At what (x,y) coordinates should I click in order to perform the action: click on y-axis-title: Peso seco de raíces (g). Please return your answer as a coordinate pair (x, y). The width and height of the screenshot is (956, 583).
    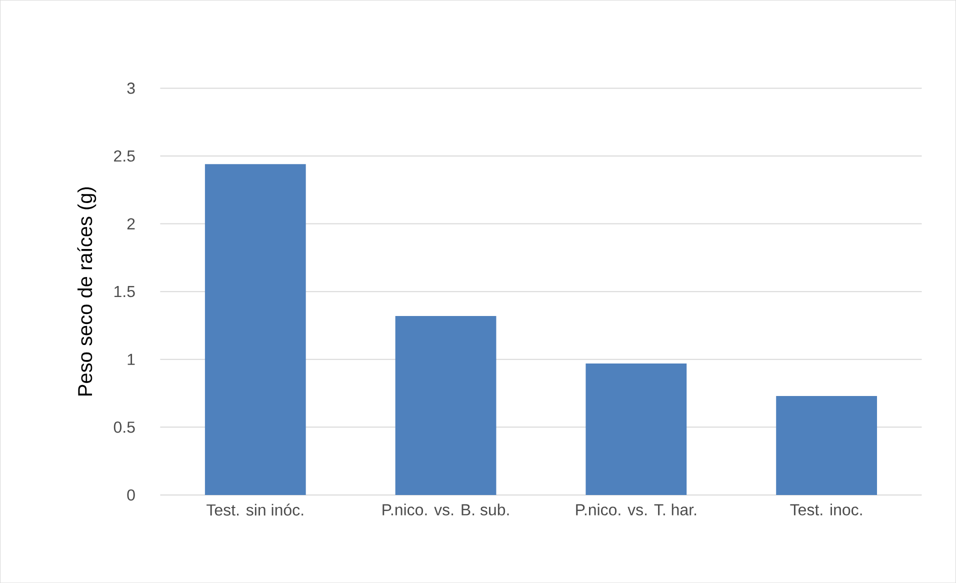
    Looking at the image, I should click on (86, 291).